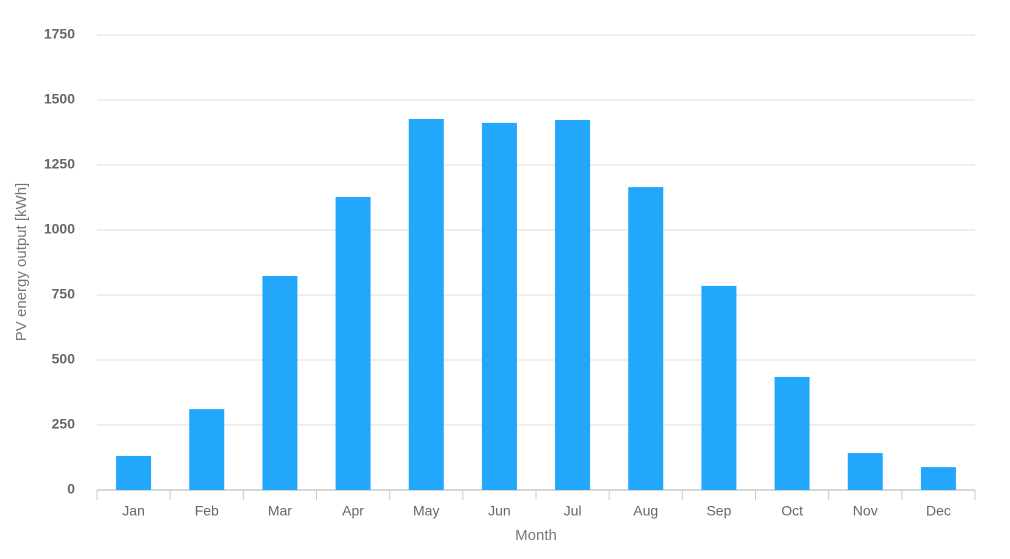 The image size is (1010, 559). What do you see at coordinates (207, 511) in the screenshot?
I see `x-tick-label: Feb` at bounding box center [207, 511].